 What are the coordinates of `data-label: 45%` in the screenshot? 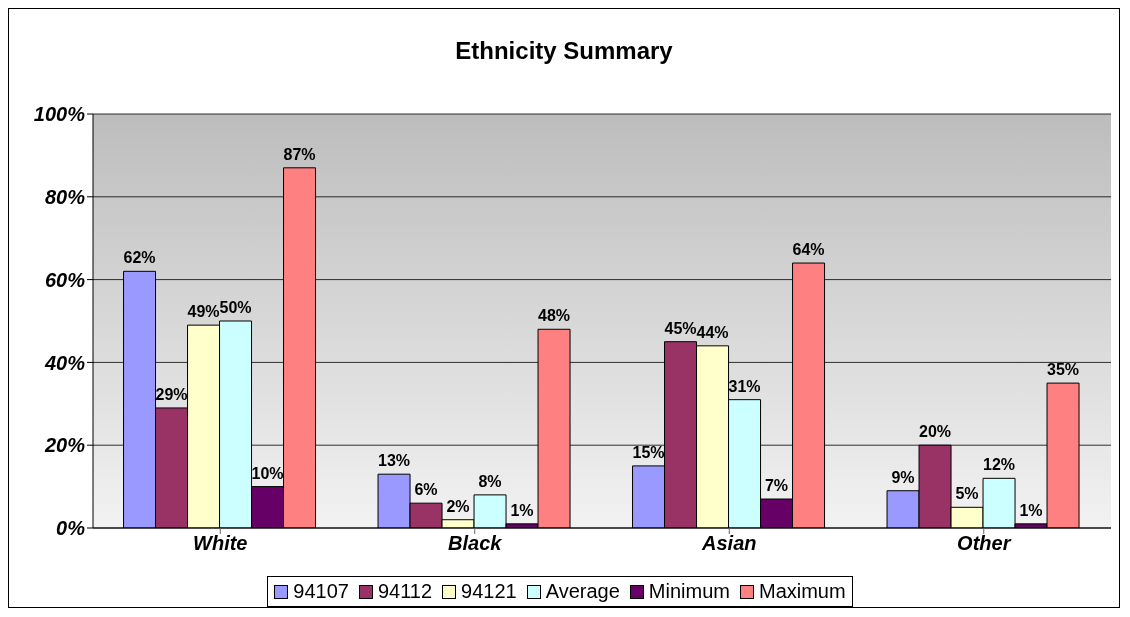 It's located at (680, 328).